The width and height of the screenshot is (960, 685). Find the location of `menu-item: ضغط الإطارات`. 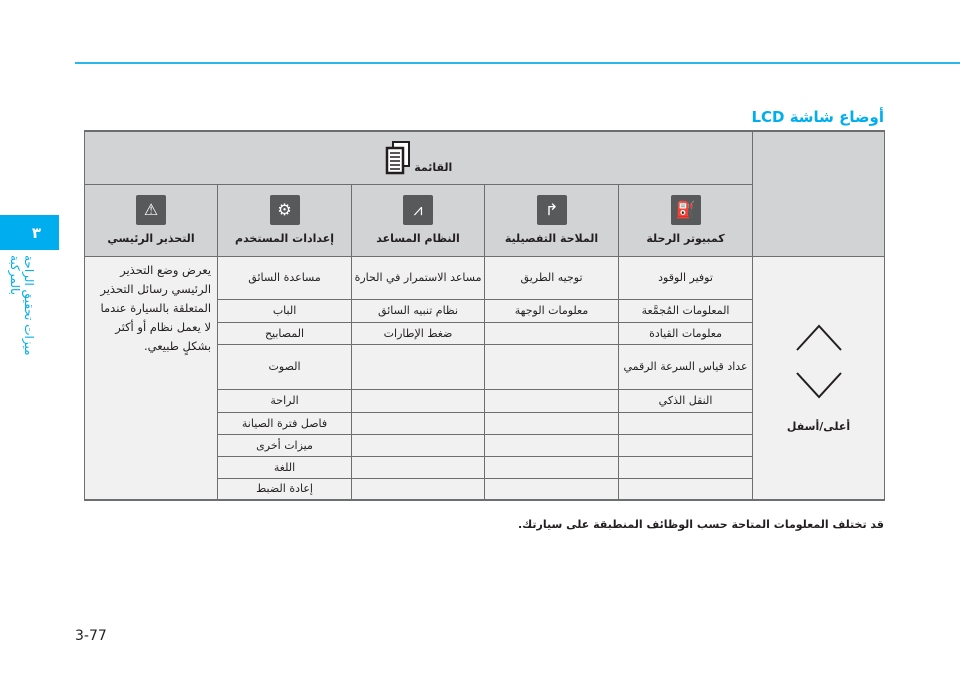

menu-item: ضغط الإطارات is located at coordinates (418, 333).